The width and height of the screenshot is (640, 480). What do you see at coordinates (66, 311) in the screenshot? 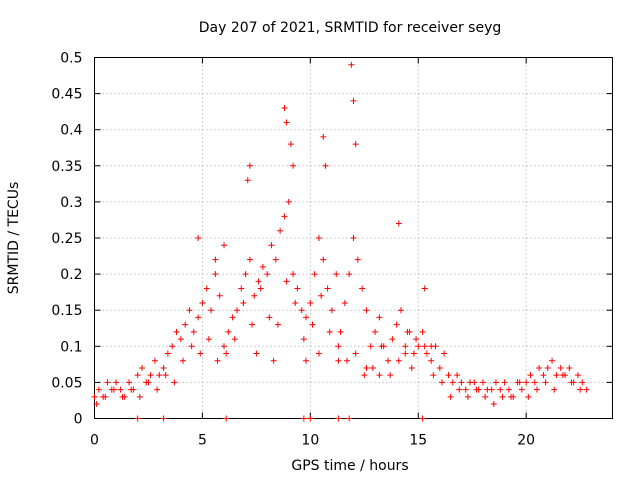
I see `y-tick-label: 0.15` at bounding box center [66, 311].